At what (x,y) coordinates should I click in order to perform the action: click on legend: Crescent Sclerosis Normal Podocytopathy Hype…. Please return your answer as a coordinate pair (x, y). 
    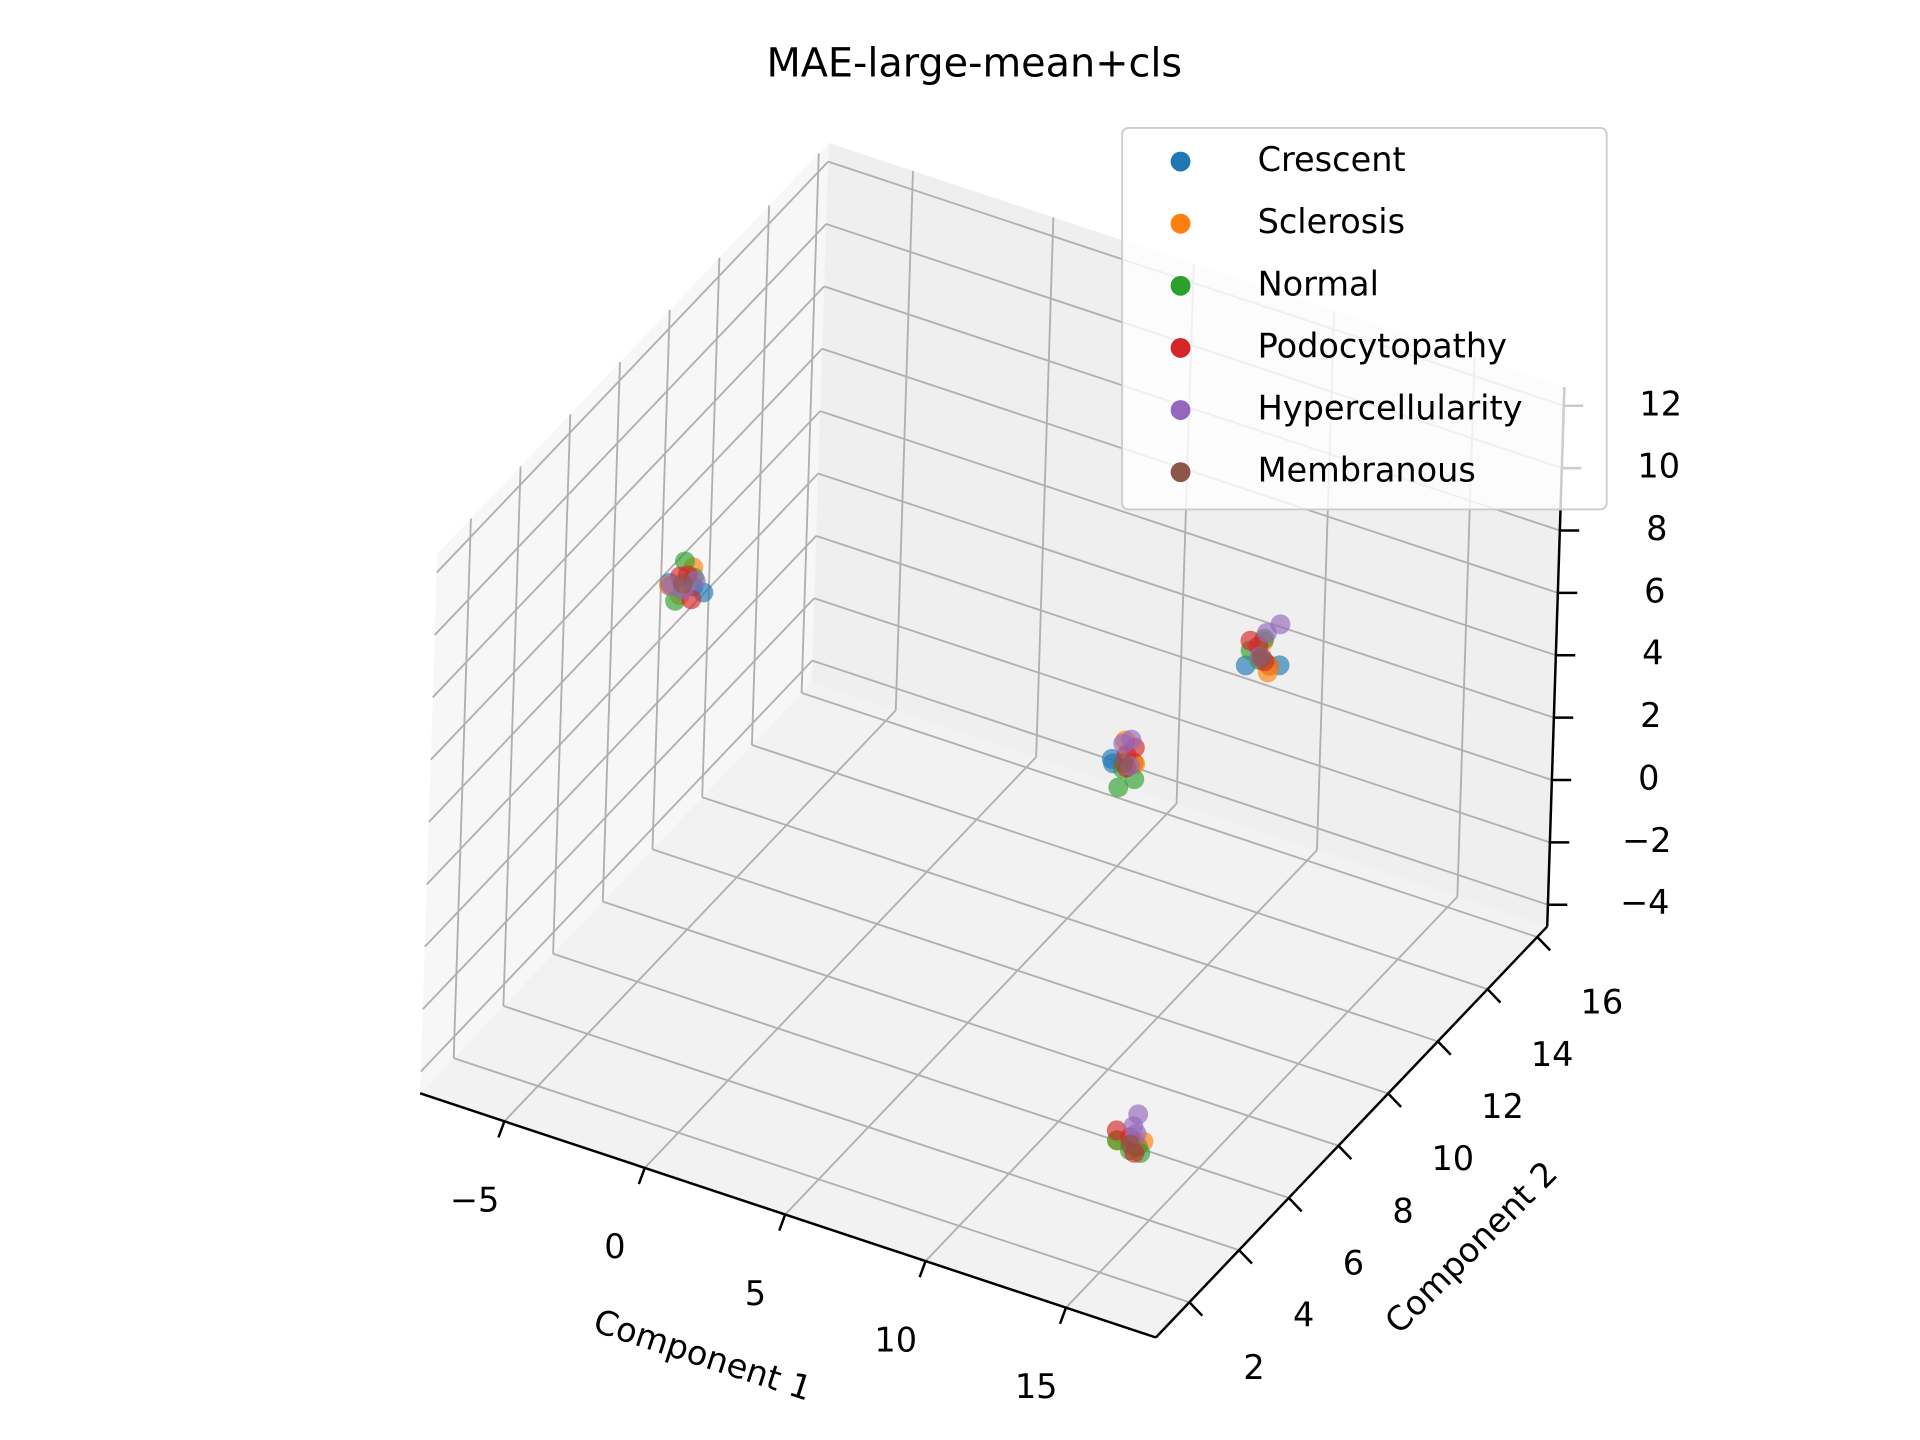
    Looking at the image, I should click on (1364, 319).